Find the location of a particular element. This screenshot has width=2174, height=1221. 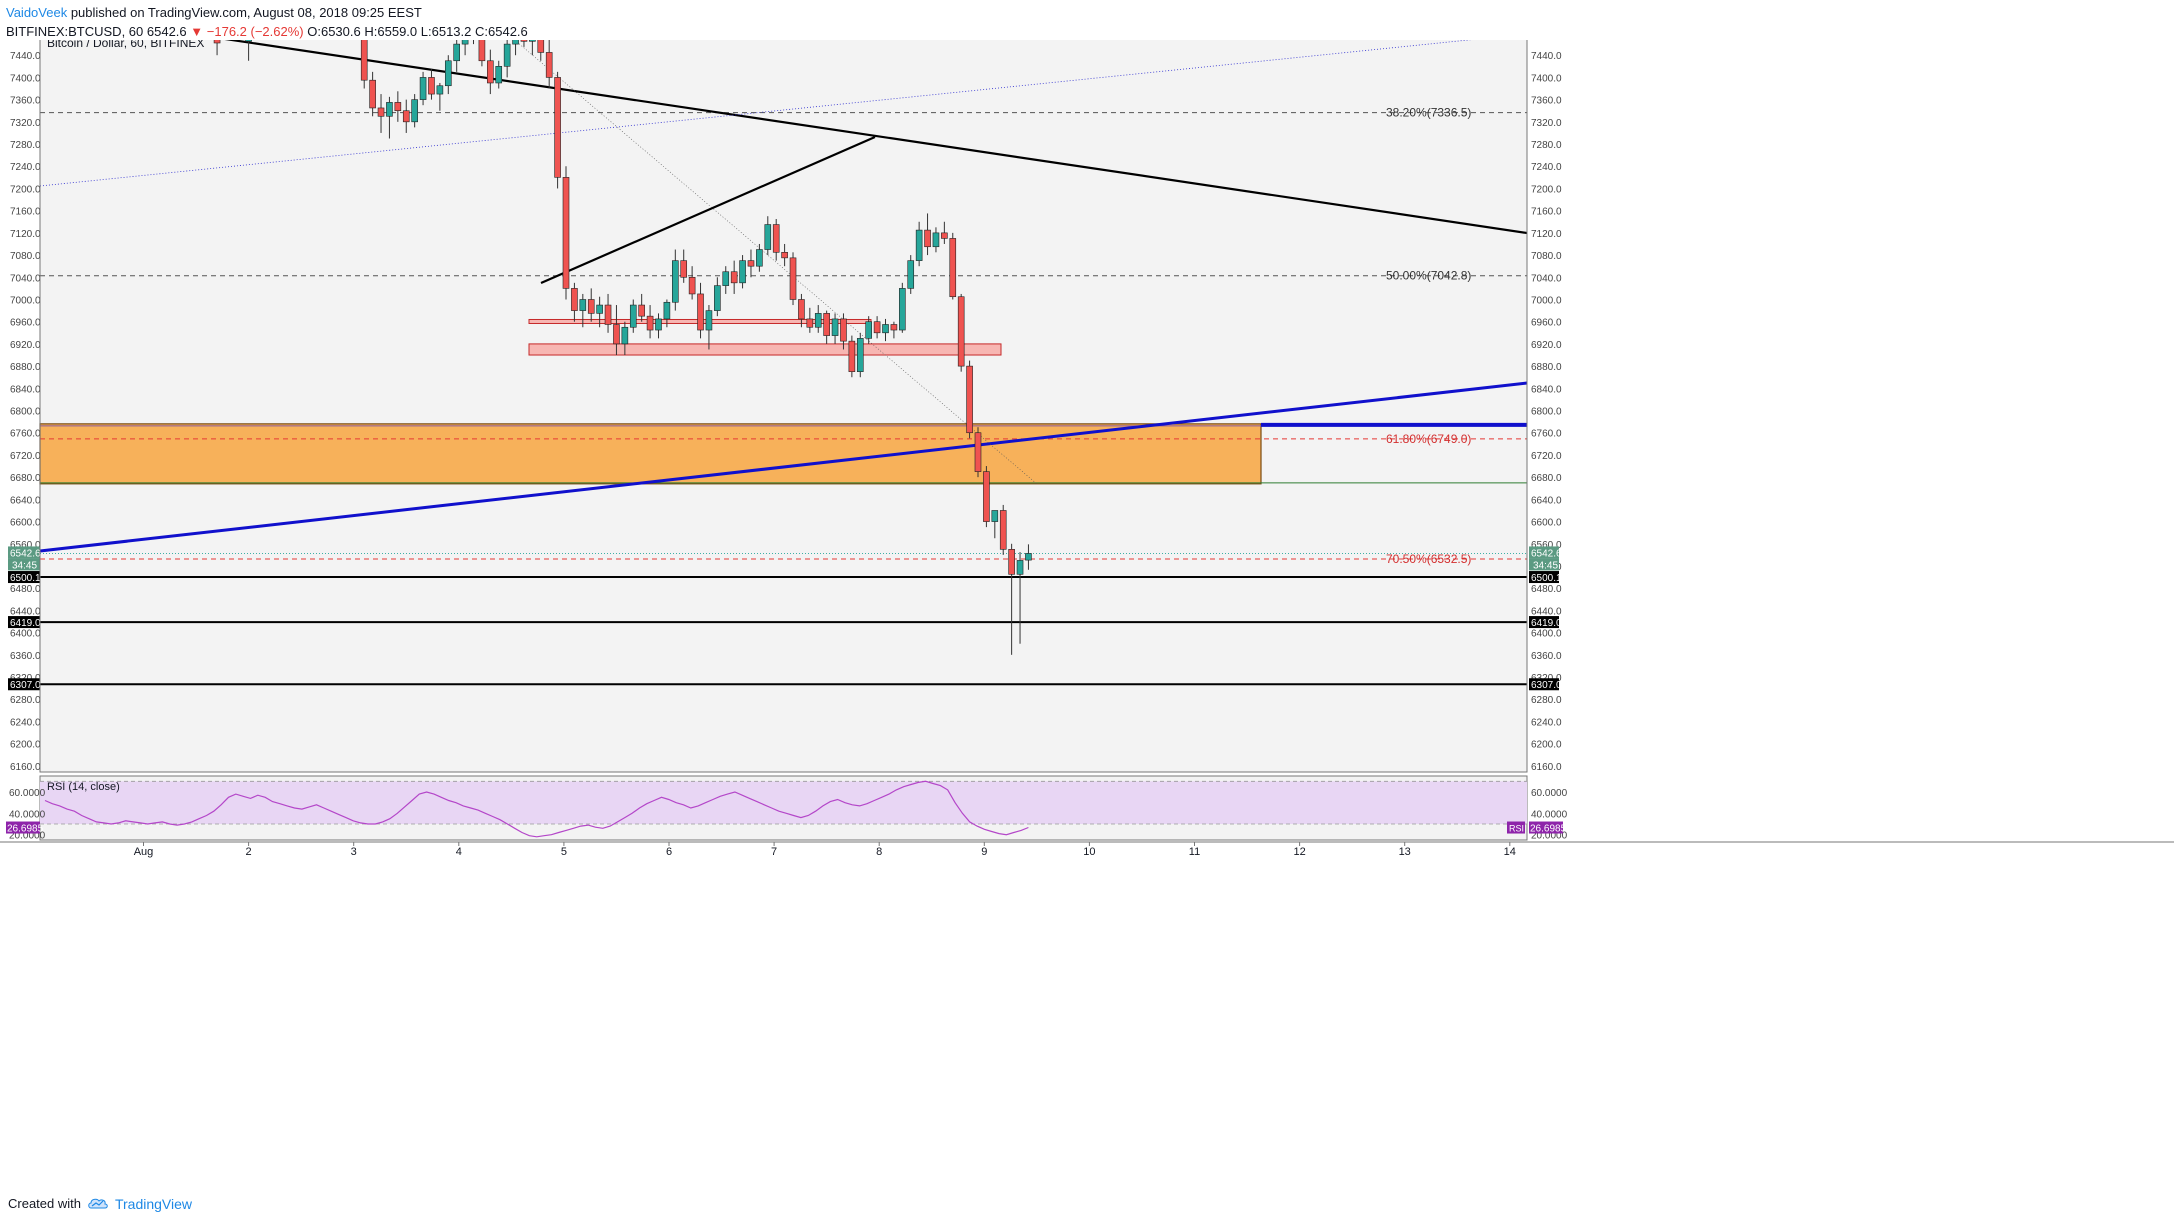

level-tag-left-text: 6500.1 is located at coordinates (25, 578).